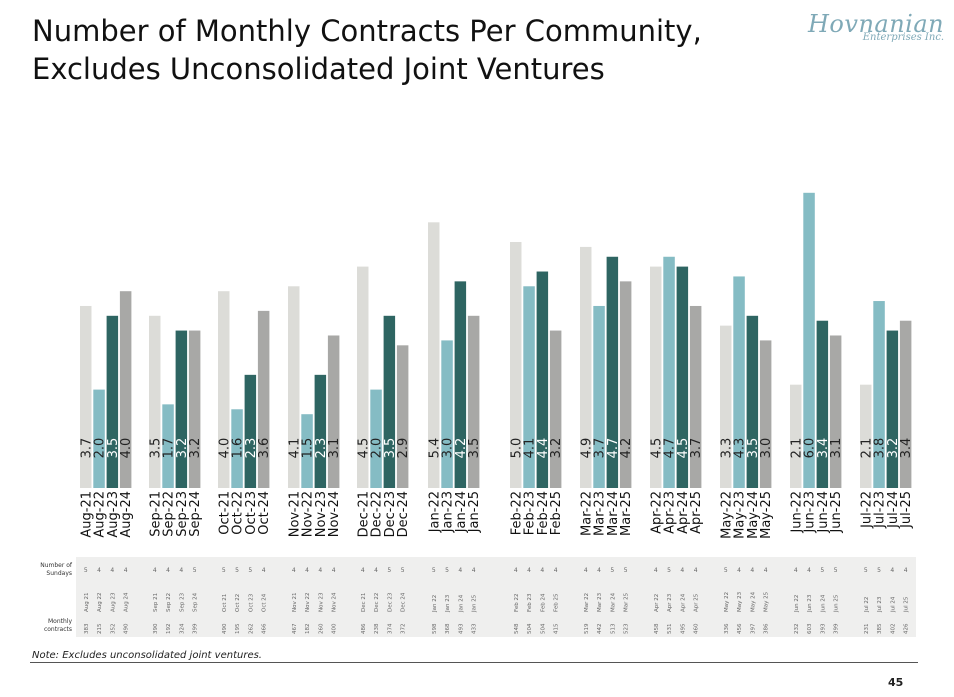 The width and height of the screenshot is (954, 697). I want to click on x-tick-label: Aug-21, so click(86, 514).